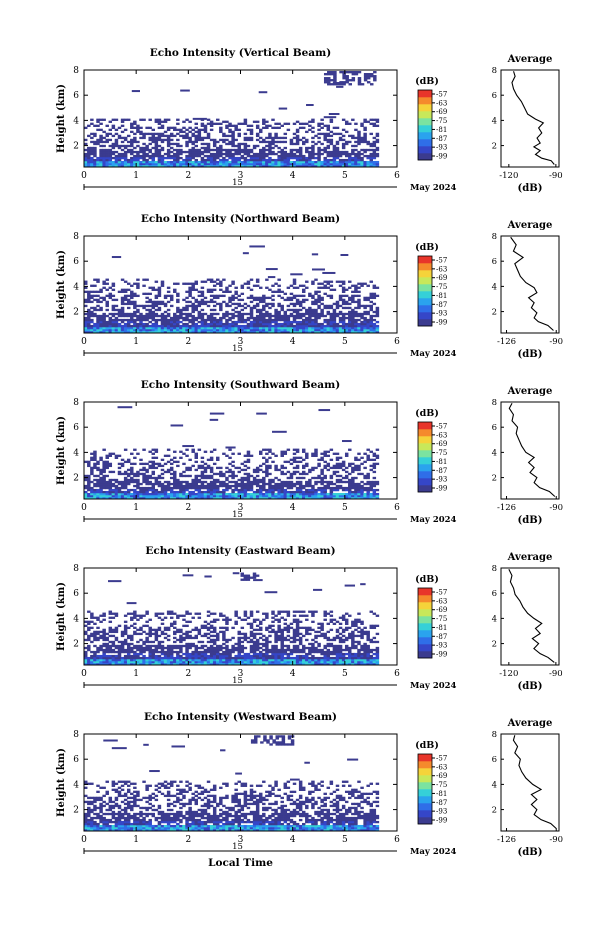 The image size is (613, 929). What do you see at coordinates (441, 278) in the screenshot?
I see `colorbar-tick-label: -69` at bounding box center [441, 278].